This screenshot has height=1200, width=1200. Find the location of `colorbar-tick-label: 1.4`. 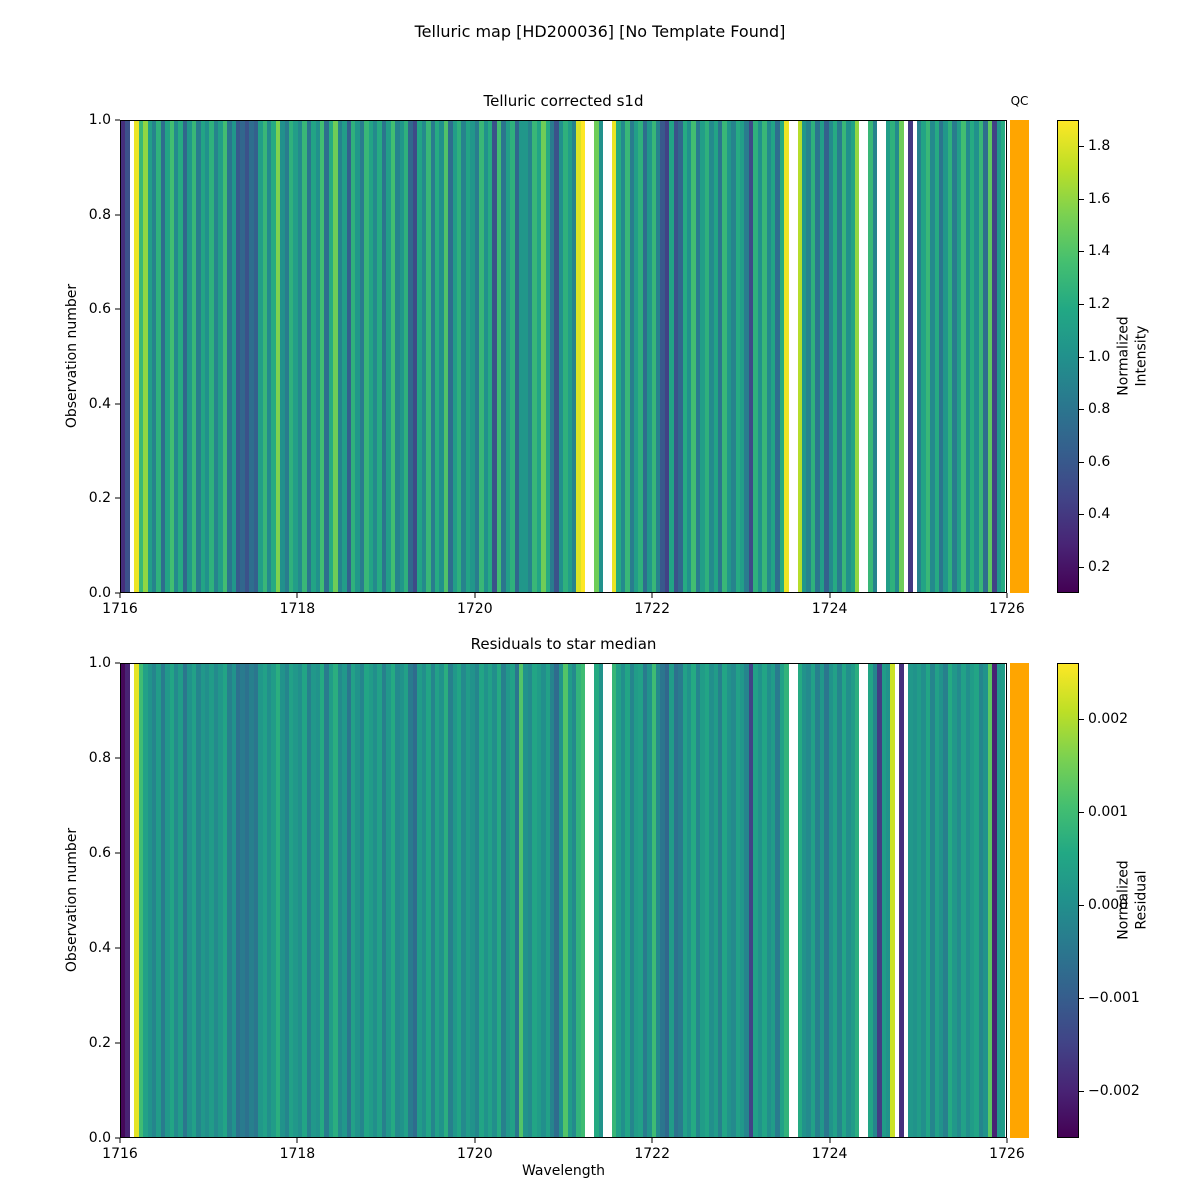

colorbar-tick-label: 1.4 is located at coordinates (1099, 251).